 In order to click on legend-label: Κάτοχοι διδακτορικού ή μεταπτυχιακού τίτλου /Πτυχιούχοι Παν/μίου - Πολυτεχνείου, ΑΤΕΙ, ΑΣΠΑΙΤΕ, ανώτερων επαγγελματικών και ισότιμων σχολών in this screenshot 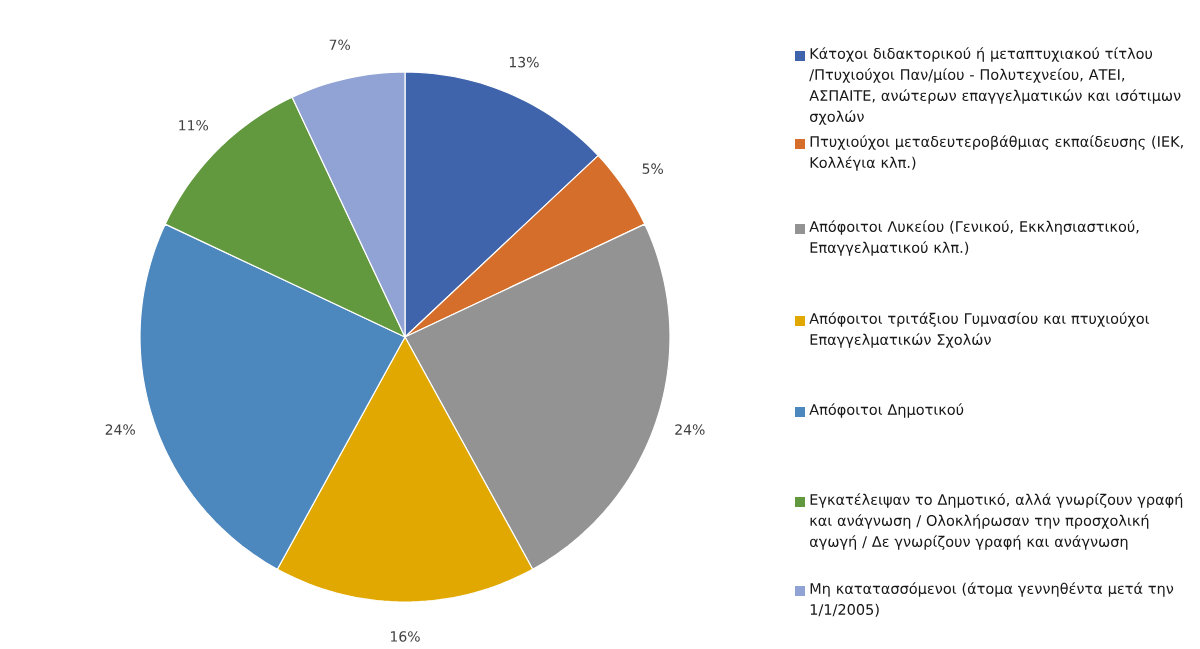, I will do `click(995, 86)`.